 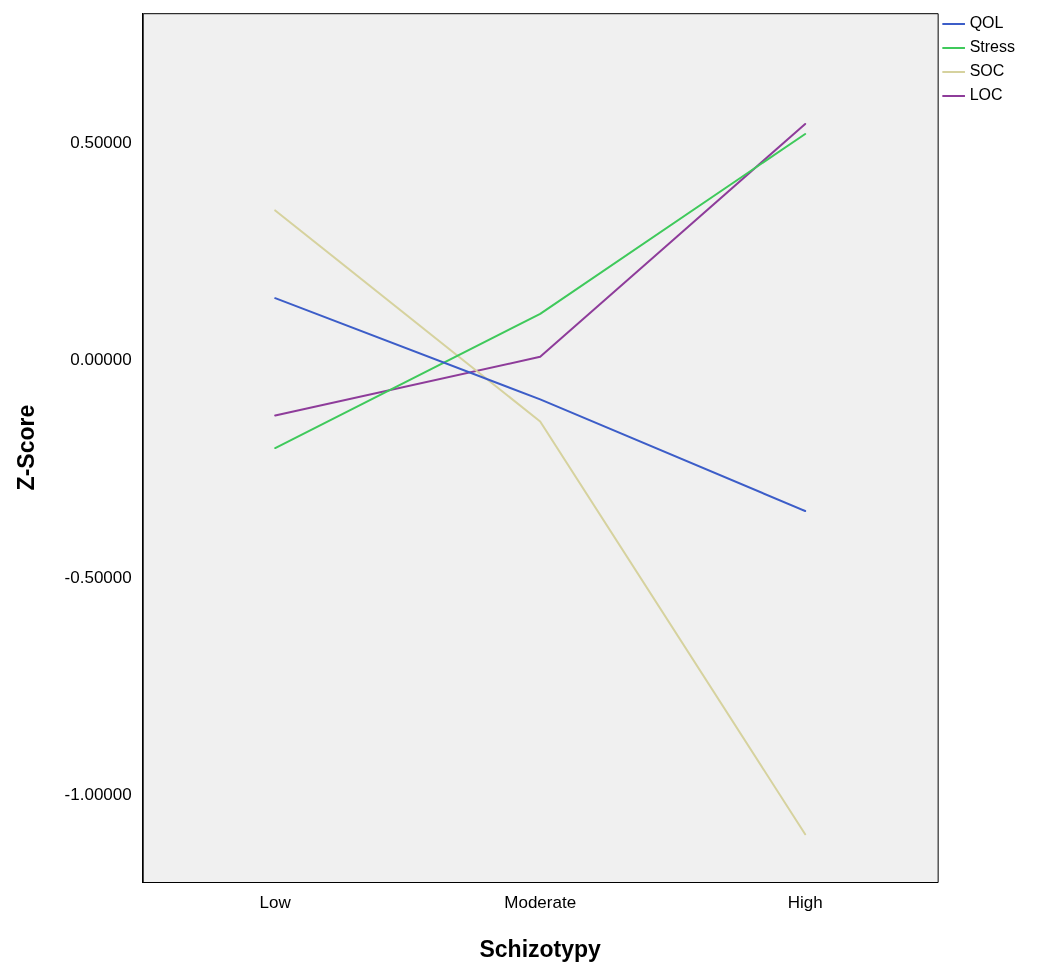 I want to click on legend-label: LOC, so click(x=986, y=95).